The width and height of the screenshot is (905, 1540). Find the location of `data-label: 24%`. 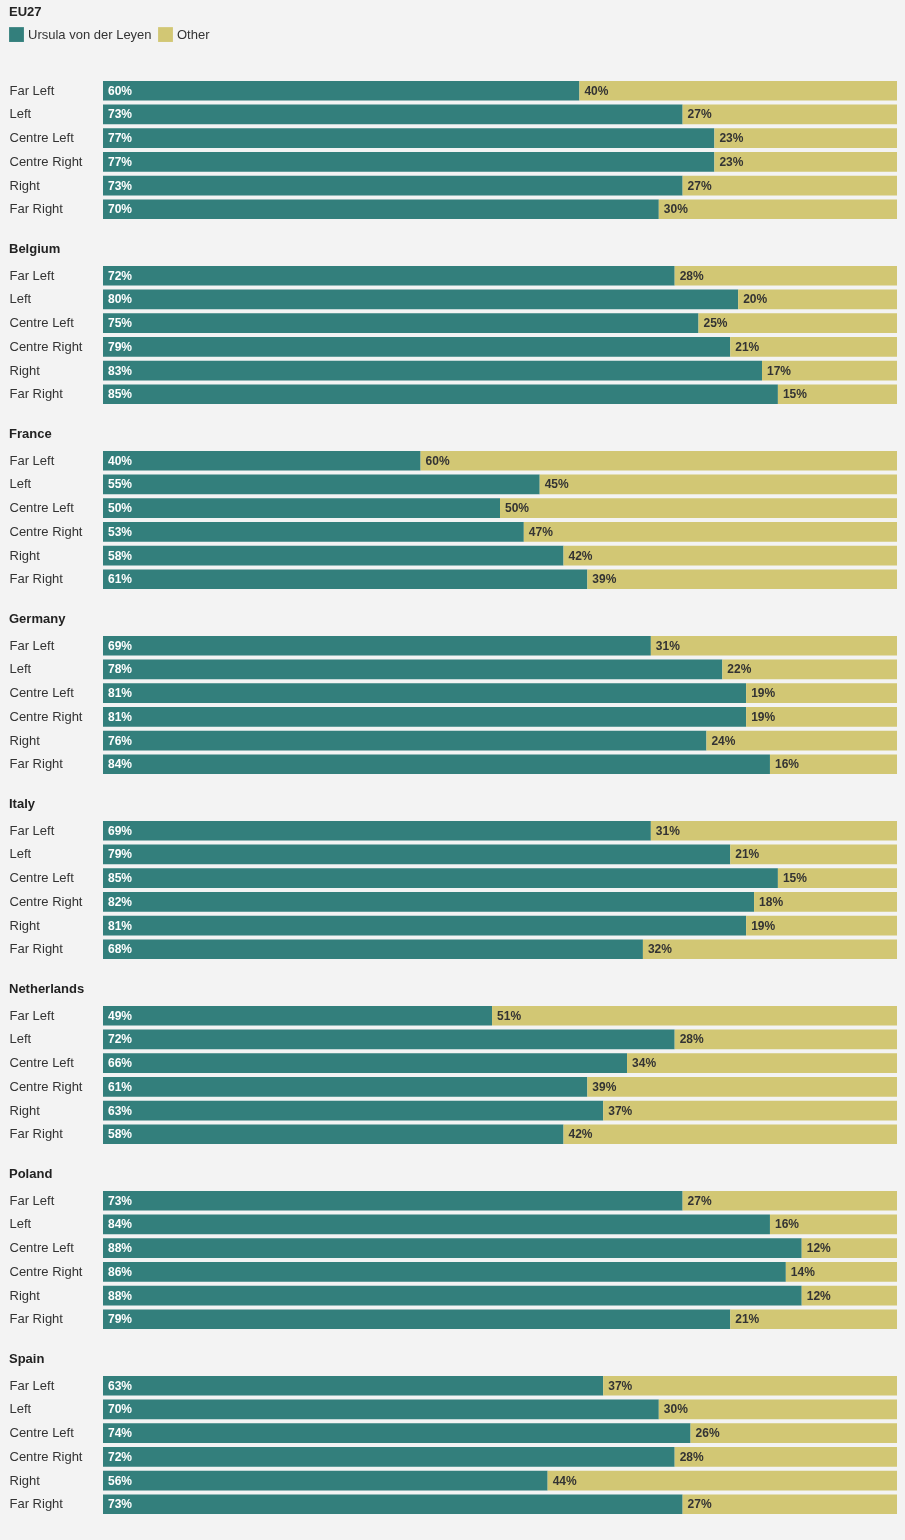

data-label: 24% is located at coordinates (723, 740).